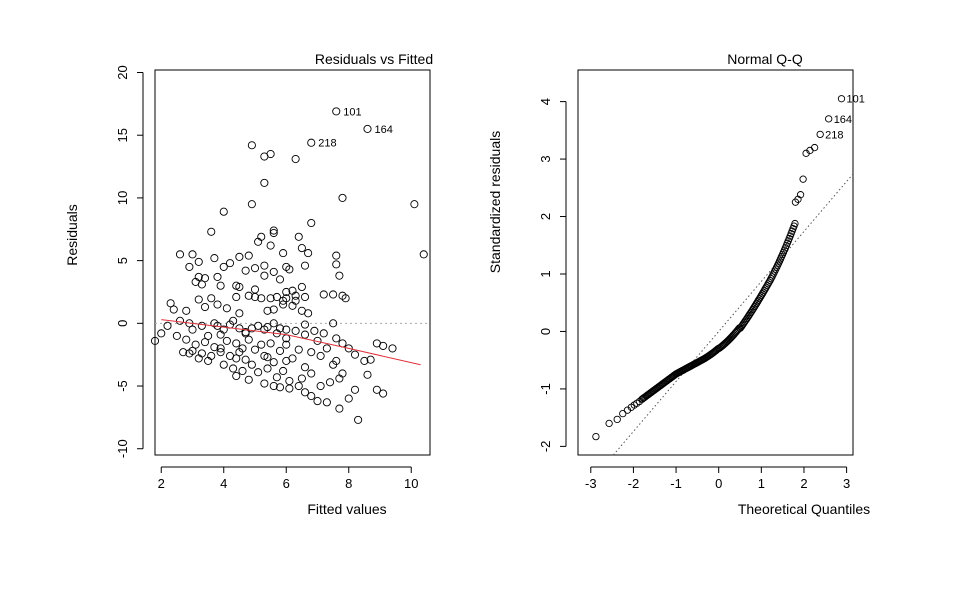 This screenshot has width=958, height=591. What do you see at coordinates (855, 100) in the screenshot?
I see `point-label: 101` at bounding box center [855, 100].